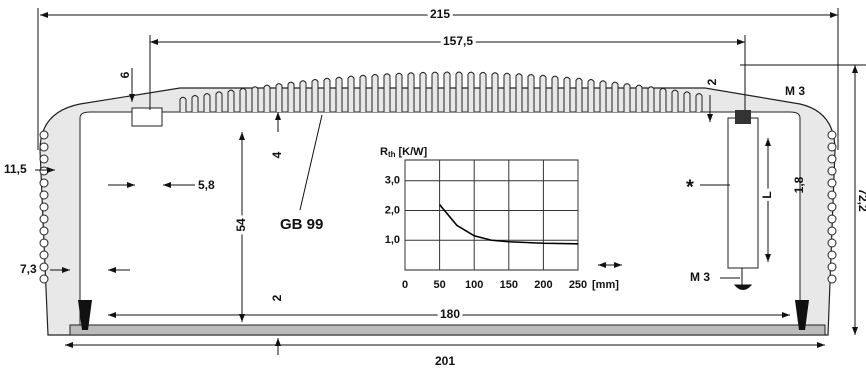  I want to click on dim-label: 5,8, so click(206, 185).